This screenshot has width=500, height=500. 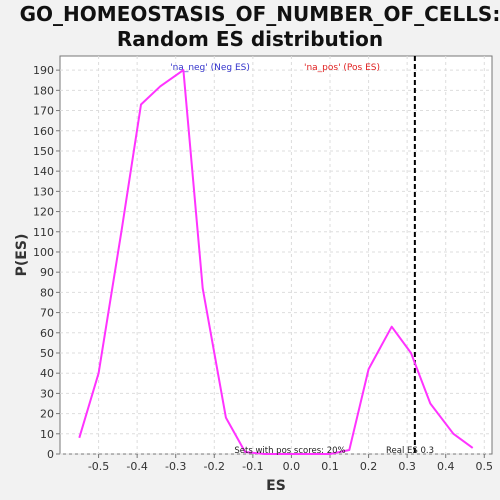 I want to click on y-tick-label: 0, so click(x=50, y=454).